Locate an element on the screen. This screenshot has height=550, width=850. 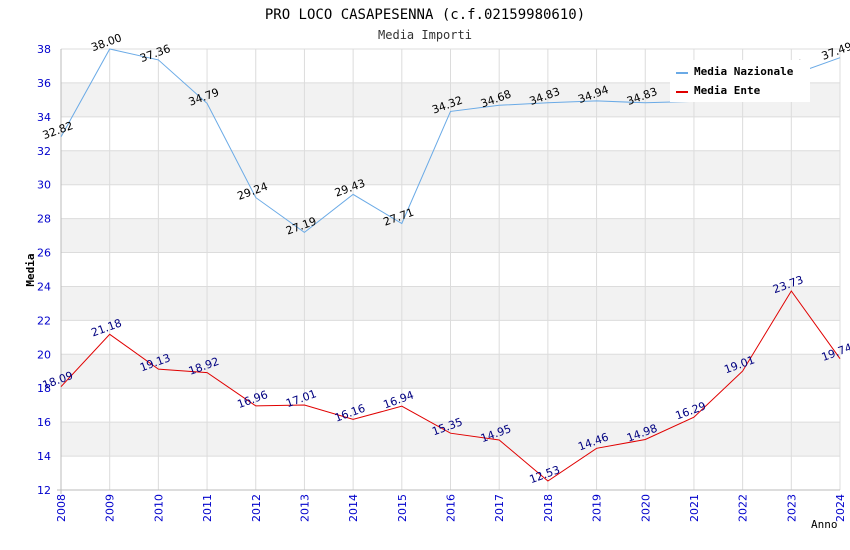
y-tick-label: 30 is located at coordinates (44, 185).